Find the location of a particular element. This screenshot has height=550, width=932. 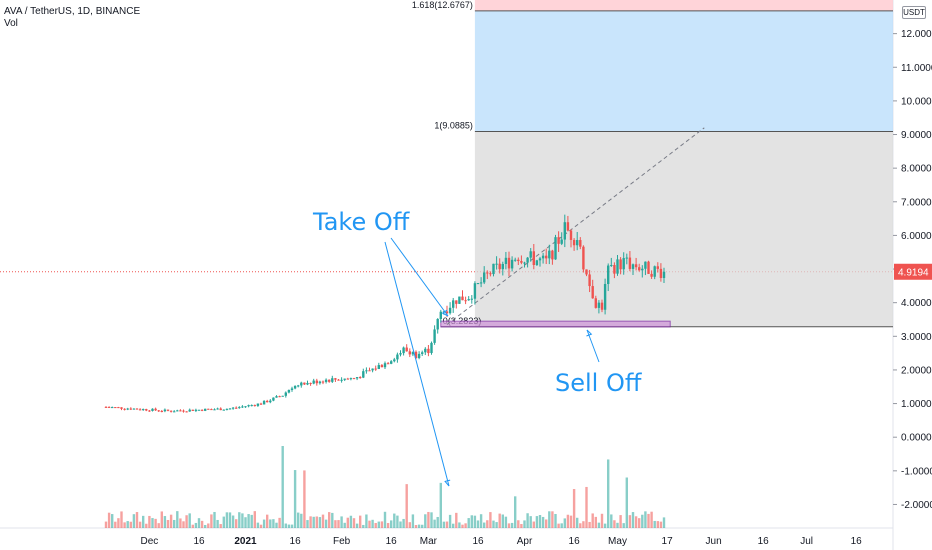

fib-zone-above is located at coordinates (683, 5).